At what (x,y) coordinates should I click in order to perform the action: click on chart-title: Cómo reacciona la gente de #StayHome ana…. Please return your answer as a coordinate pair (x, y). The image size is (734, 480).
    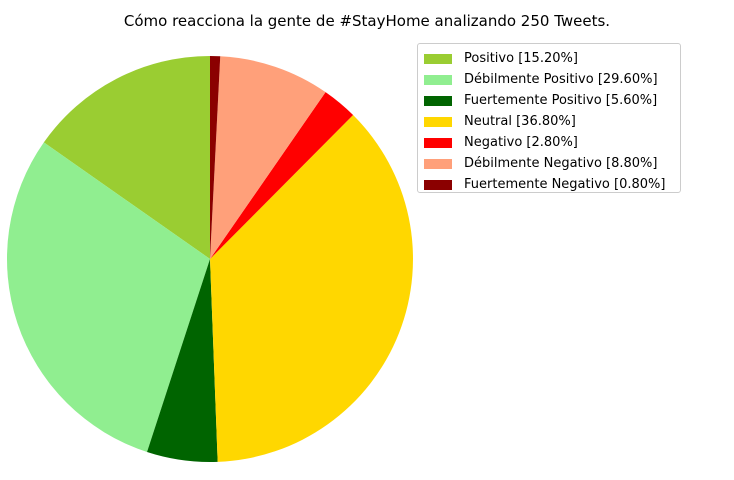
    Looking at the image, I should click on (367, 21).